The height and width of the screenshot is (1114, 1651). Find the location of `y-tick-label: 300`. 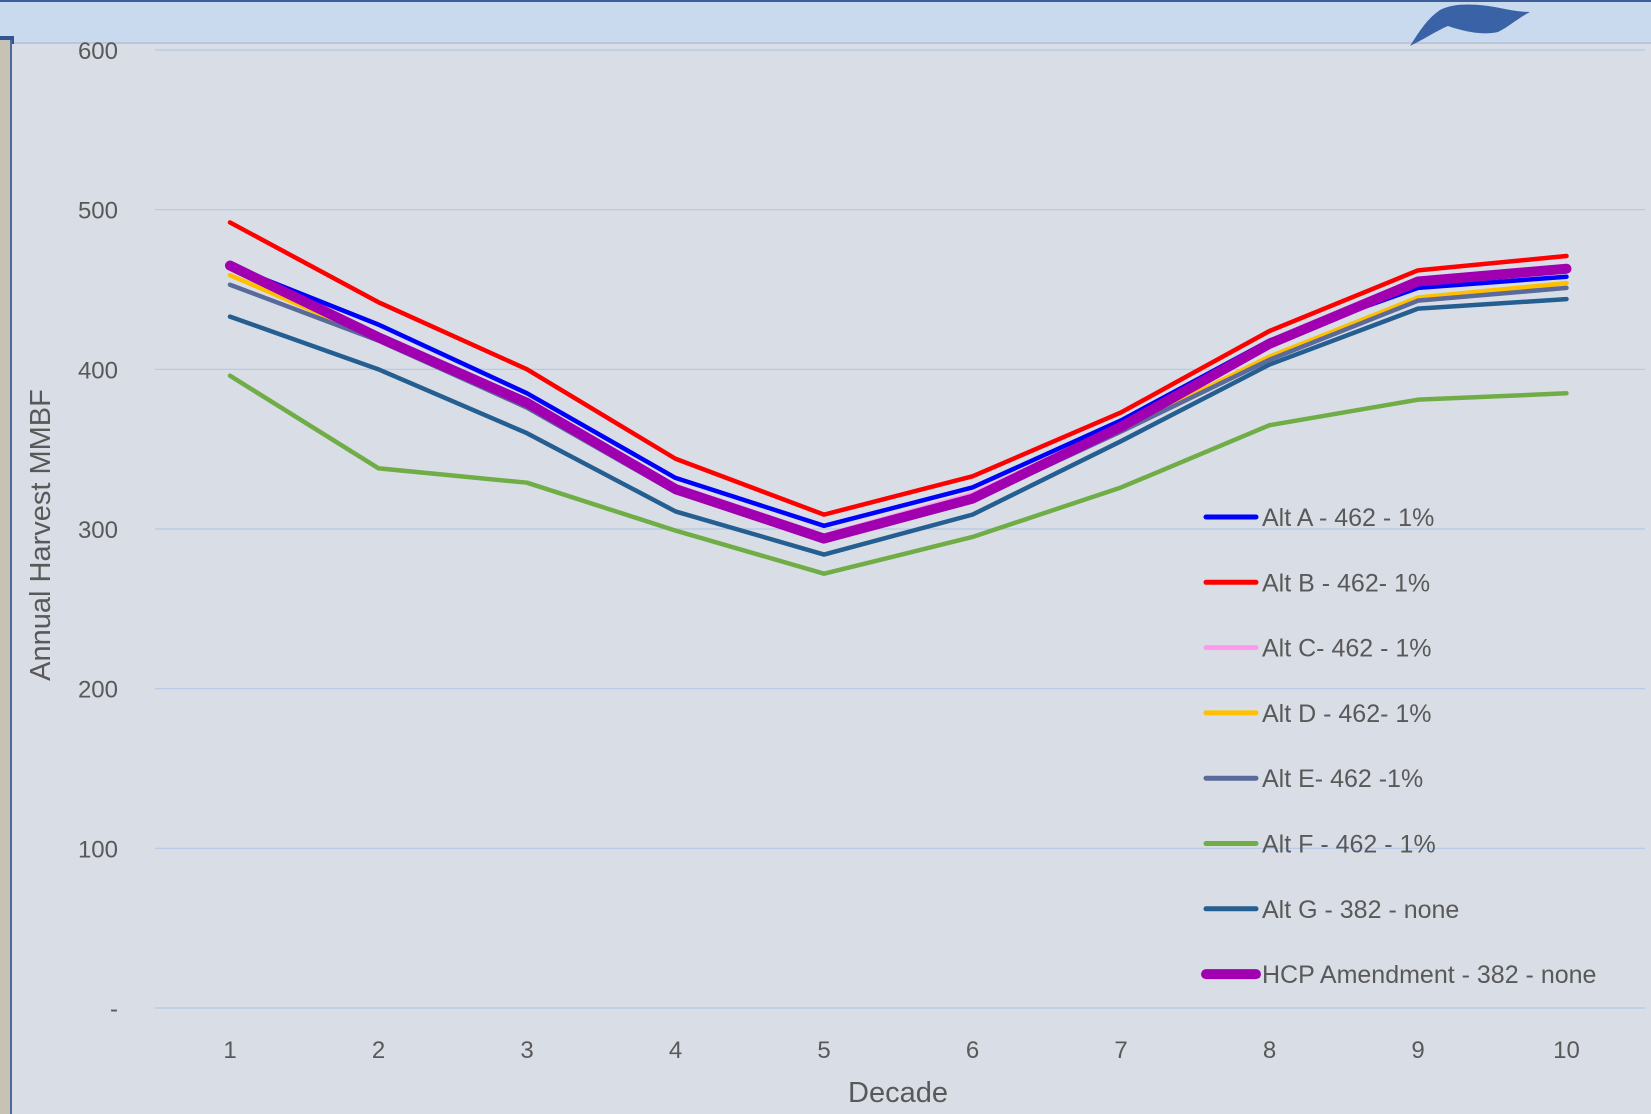

y-tick-label: 300 is located at coordinates (98, 530).